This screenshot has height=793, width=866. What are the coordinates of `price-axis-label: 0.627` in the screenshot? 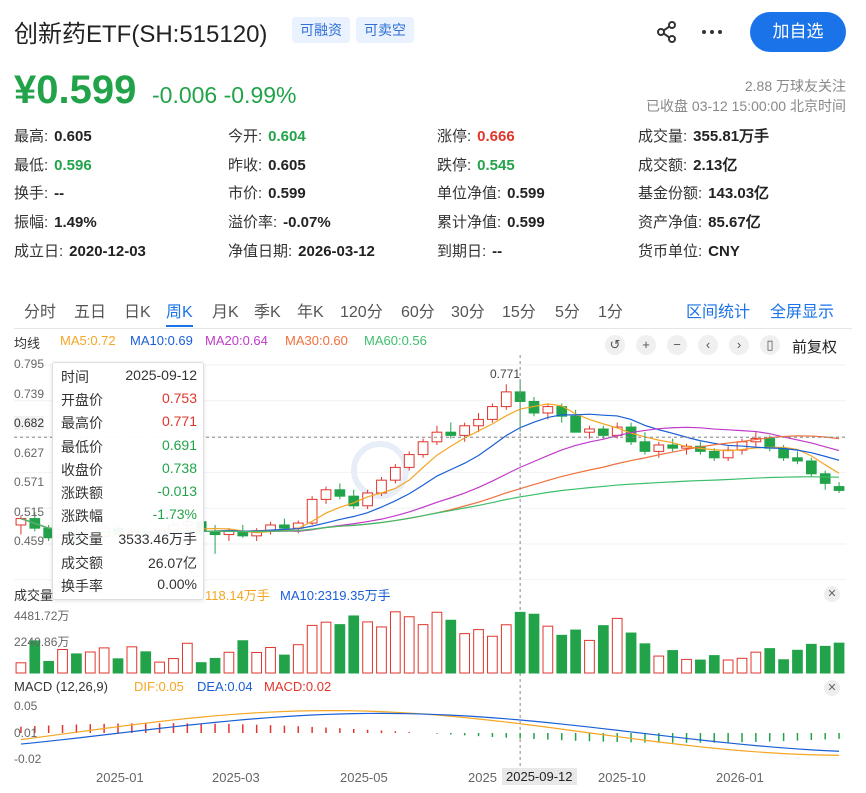 It's located at (29, 452).